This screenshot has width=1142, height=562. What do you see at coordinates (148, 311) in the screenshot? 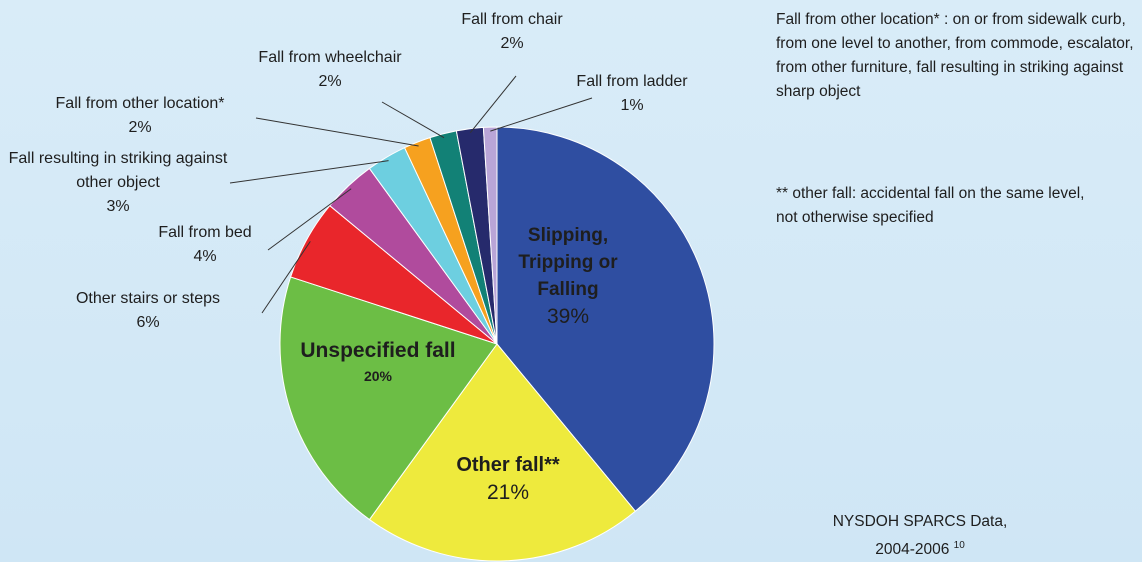
I see `slice-label: Other stairs or steps 6%` at bounding box center [148, 311].